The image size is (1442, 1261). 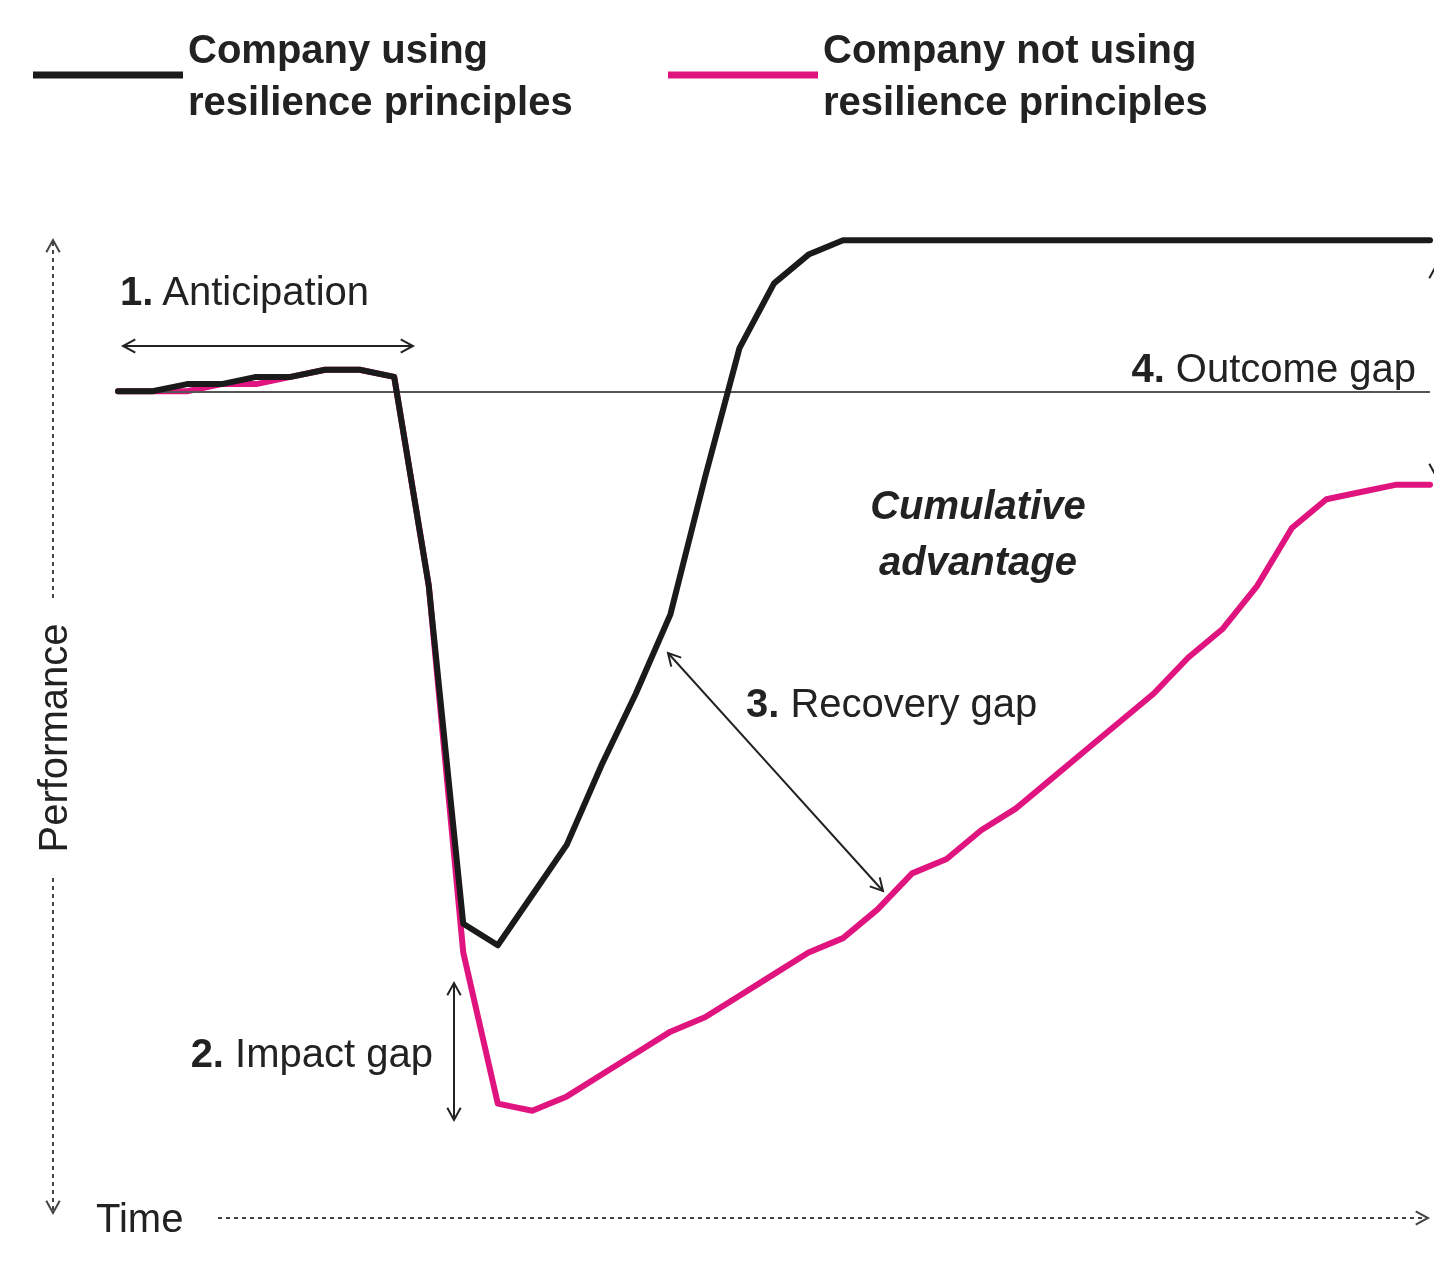 What do you see at coordinates (892, 703) in the screenshot?
I see `annotation: 3. Recovery gap` at bounding box center [892, 703].